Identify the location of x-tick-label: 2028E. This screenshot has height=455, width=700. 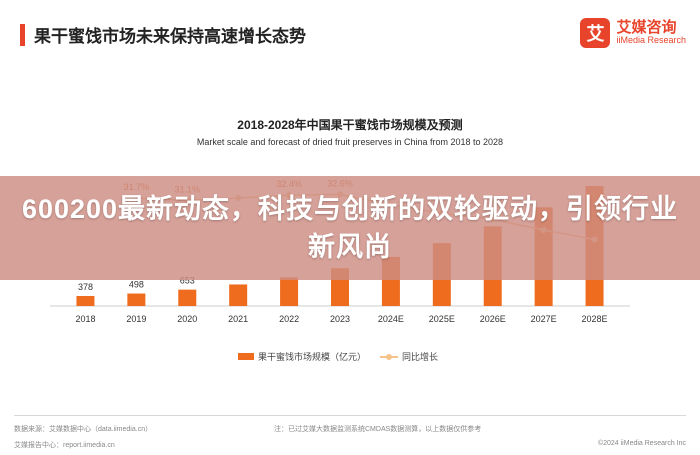
(595, 319).